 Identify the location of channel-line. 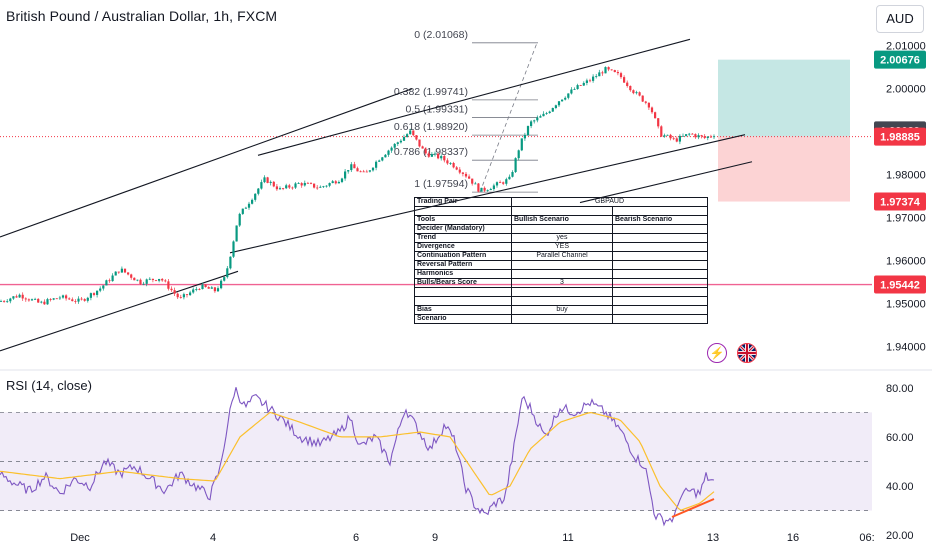
(119, 311).